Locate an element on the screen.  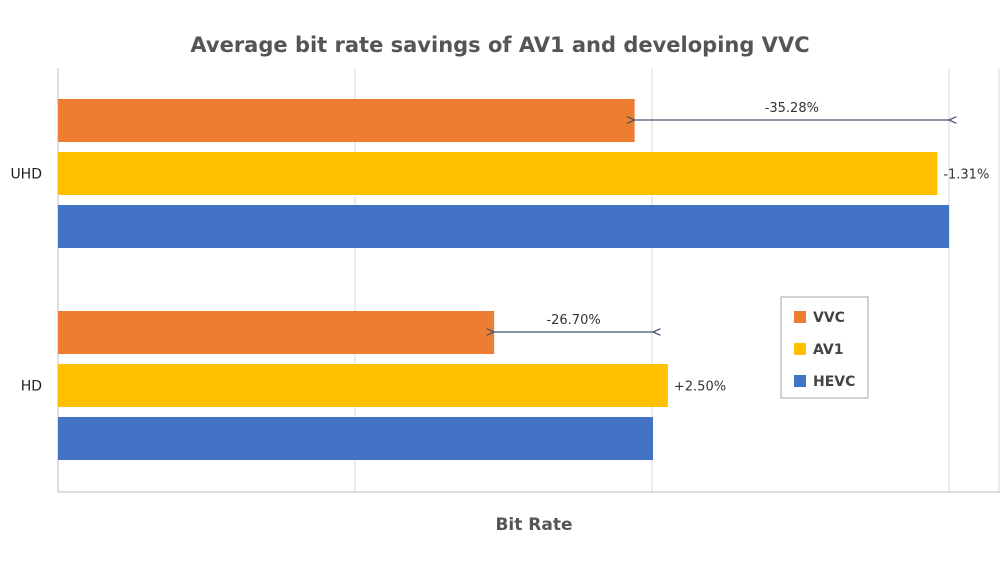
av1-label-hd: +2.50% is located at coordinates (700, 387).